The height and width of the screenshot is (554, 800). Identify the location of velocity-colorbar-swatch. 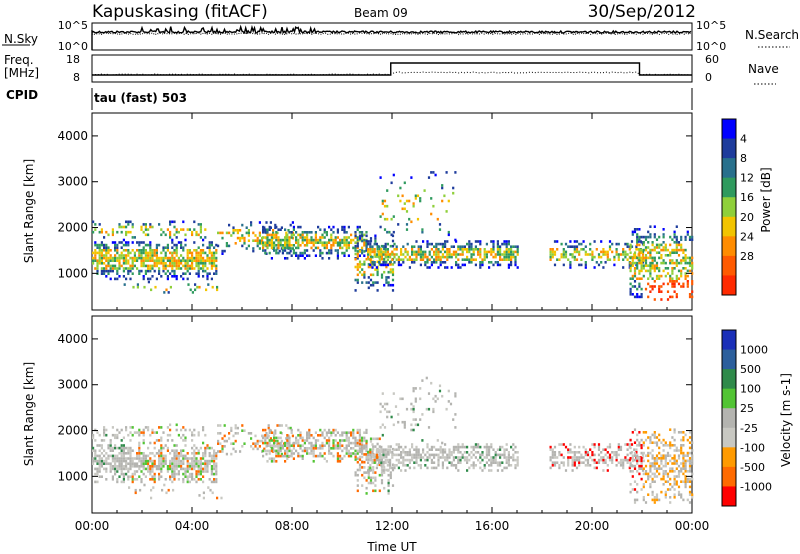
(729, 340).